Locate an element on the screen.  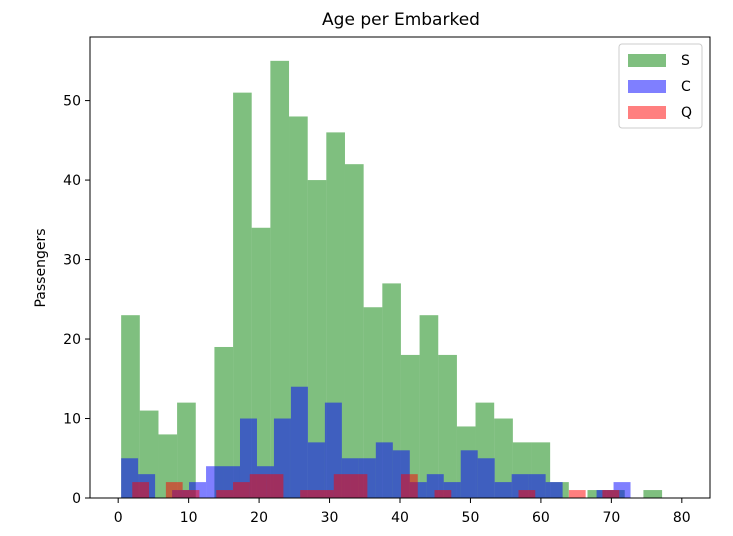
x-tick-label: 80 is located at coordinates (682, 518).